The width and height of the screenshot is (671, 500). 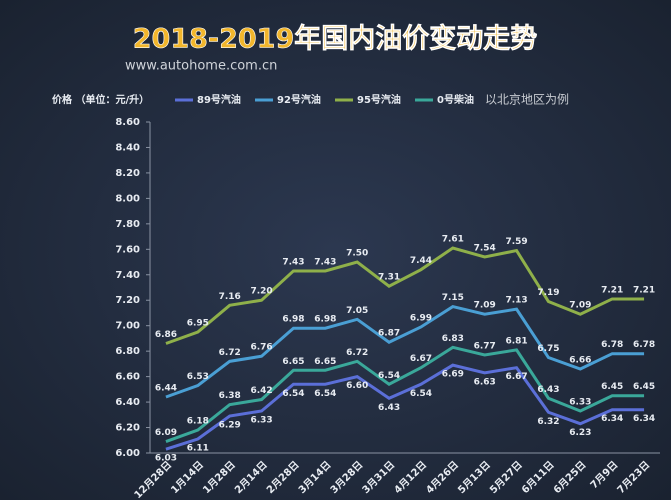 I want to click on data-label: 7.20, so click(x=261, y=292).